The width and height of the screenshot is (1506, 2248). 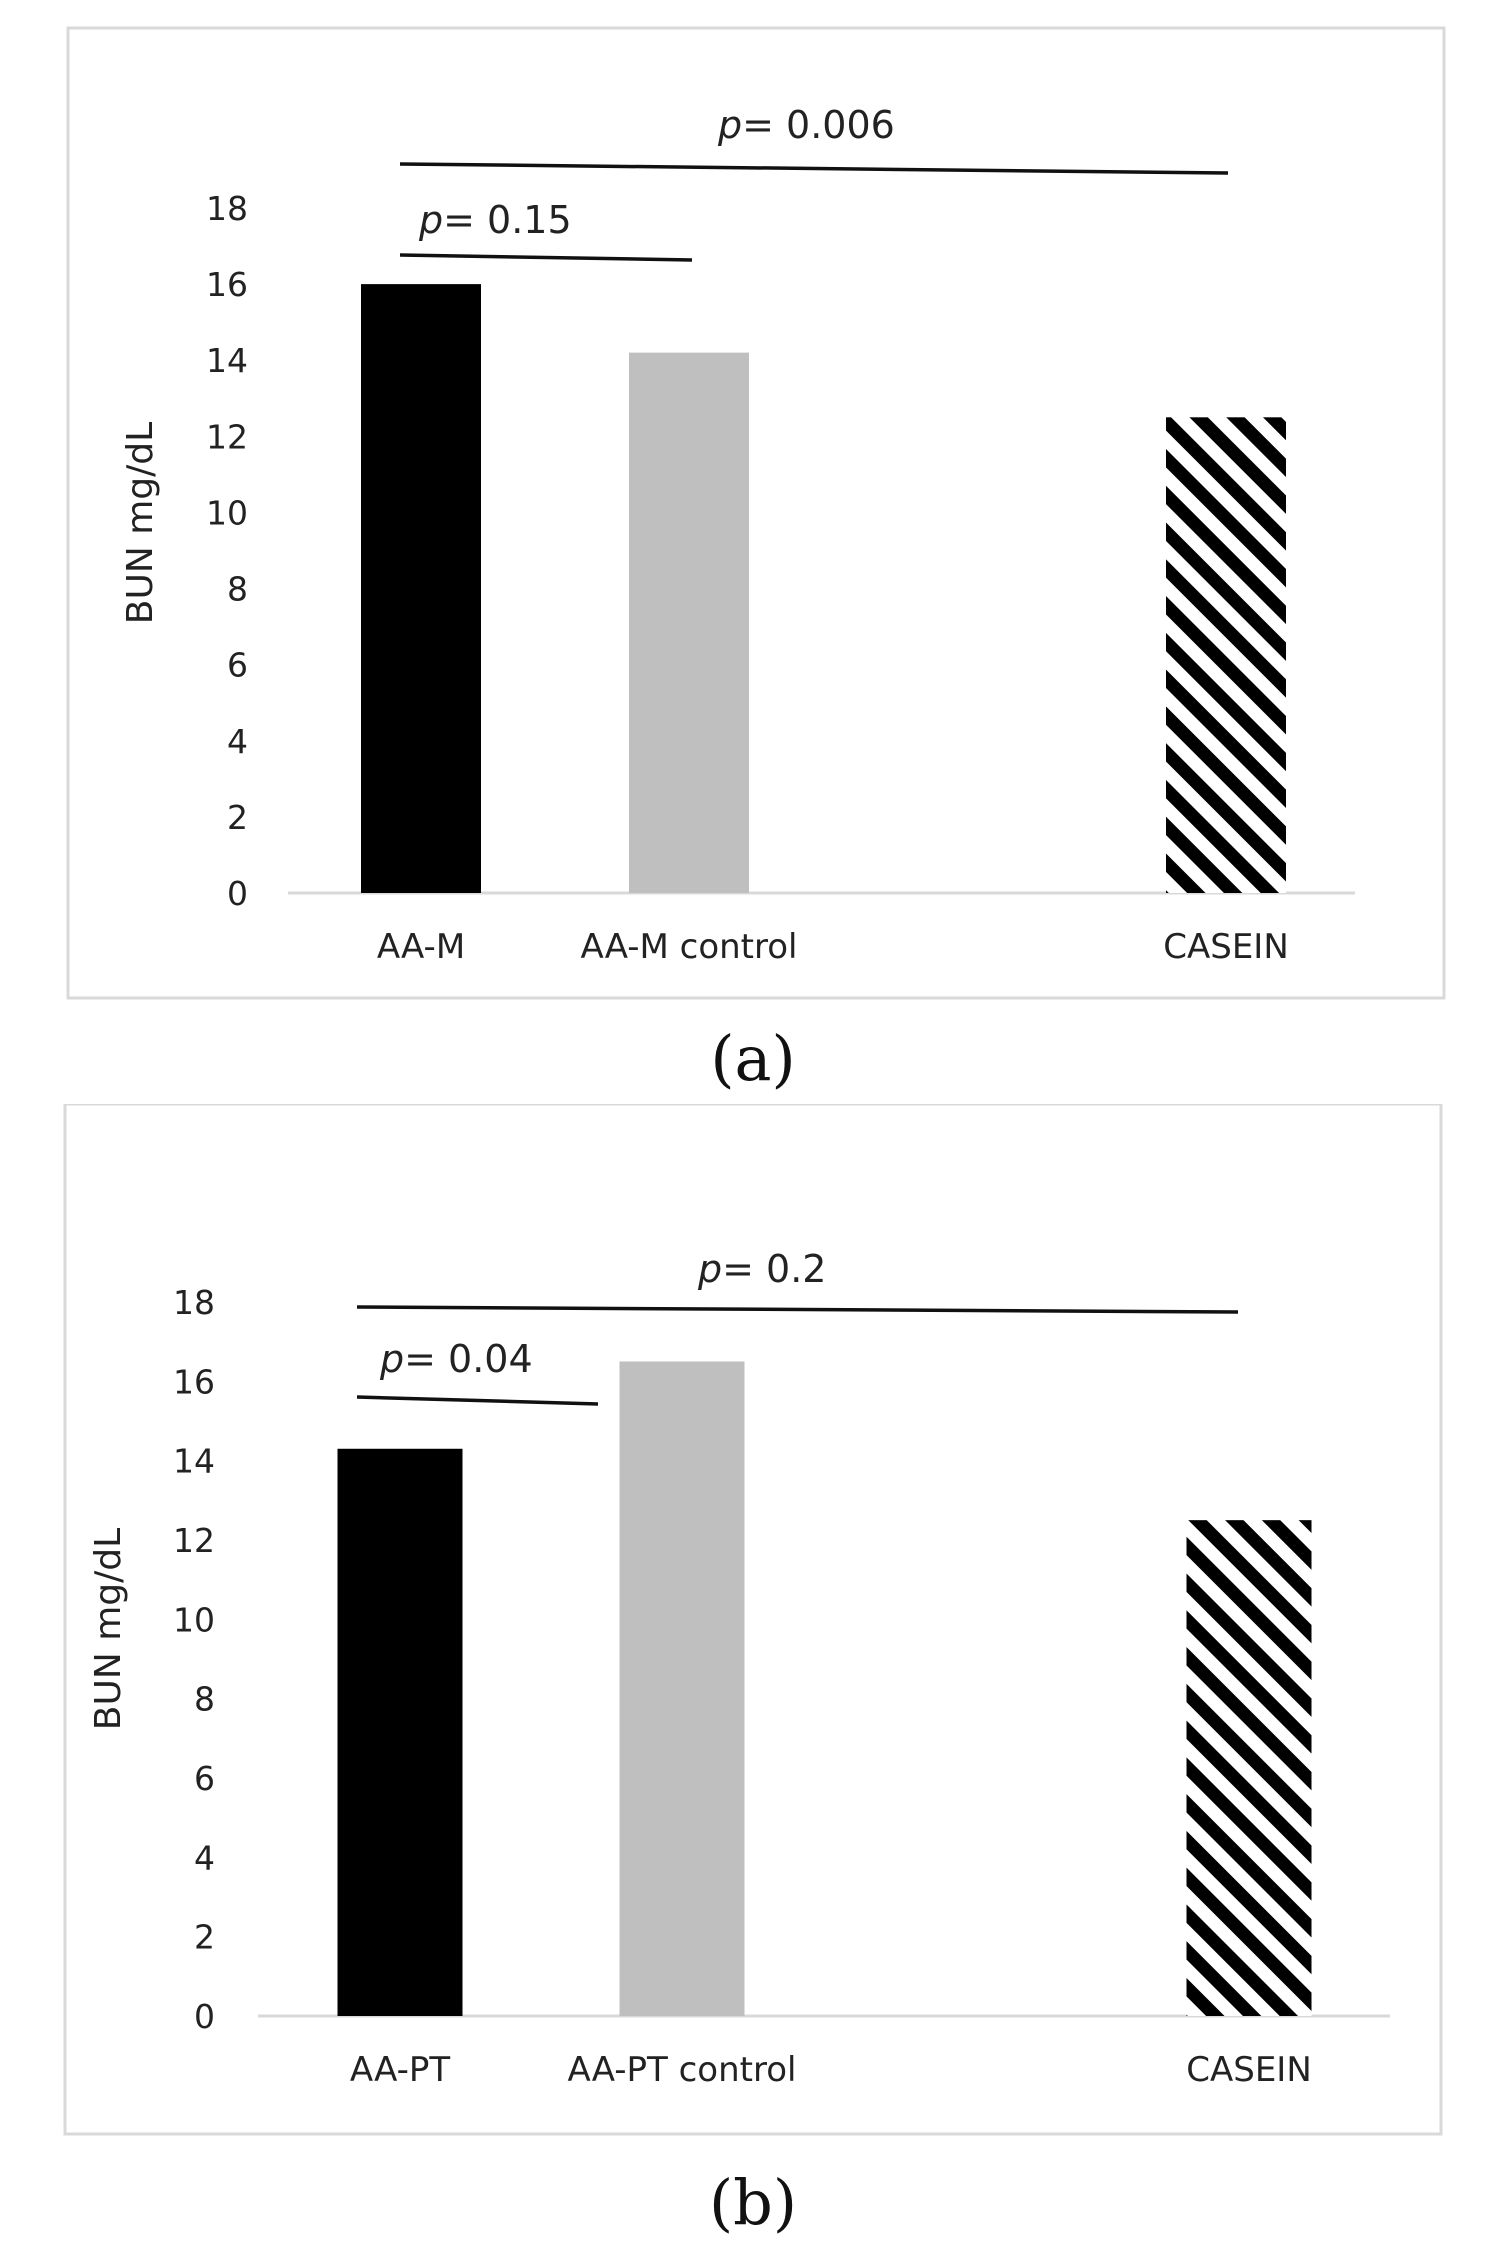 I want to click on bar-aa-m-control, so click(x=689, y=623).